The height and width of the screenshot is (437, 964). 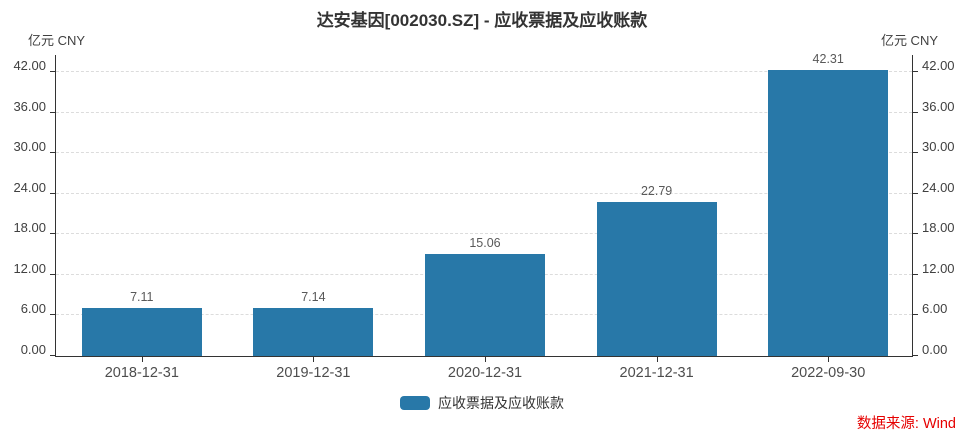 I want to click on y-tick-label-left: 42.00, so click(x=29, y=65).